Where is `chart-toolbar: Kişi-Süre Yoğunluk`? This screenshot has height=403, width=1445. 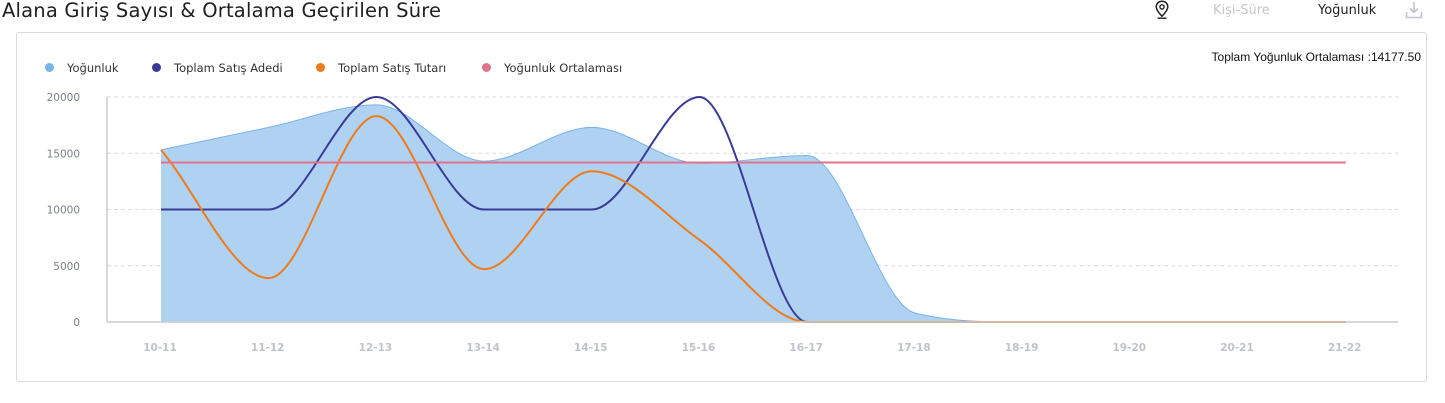
chart-toolbar: Kişi-Süre Yoğunluk is located at coordinates (722, 13).